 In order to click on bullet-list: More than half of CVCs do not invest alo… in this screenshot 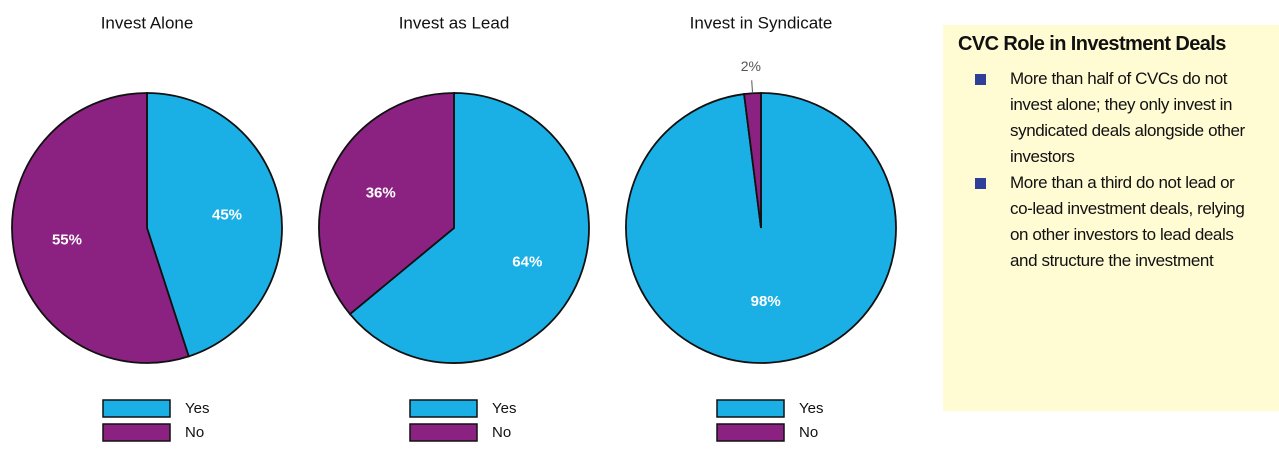, I will do `click(1113, 170)`.